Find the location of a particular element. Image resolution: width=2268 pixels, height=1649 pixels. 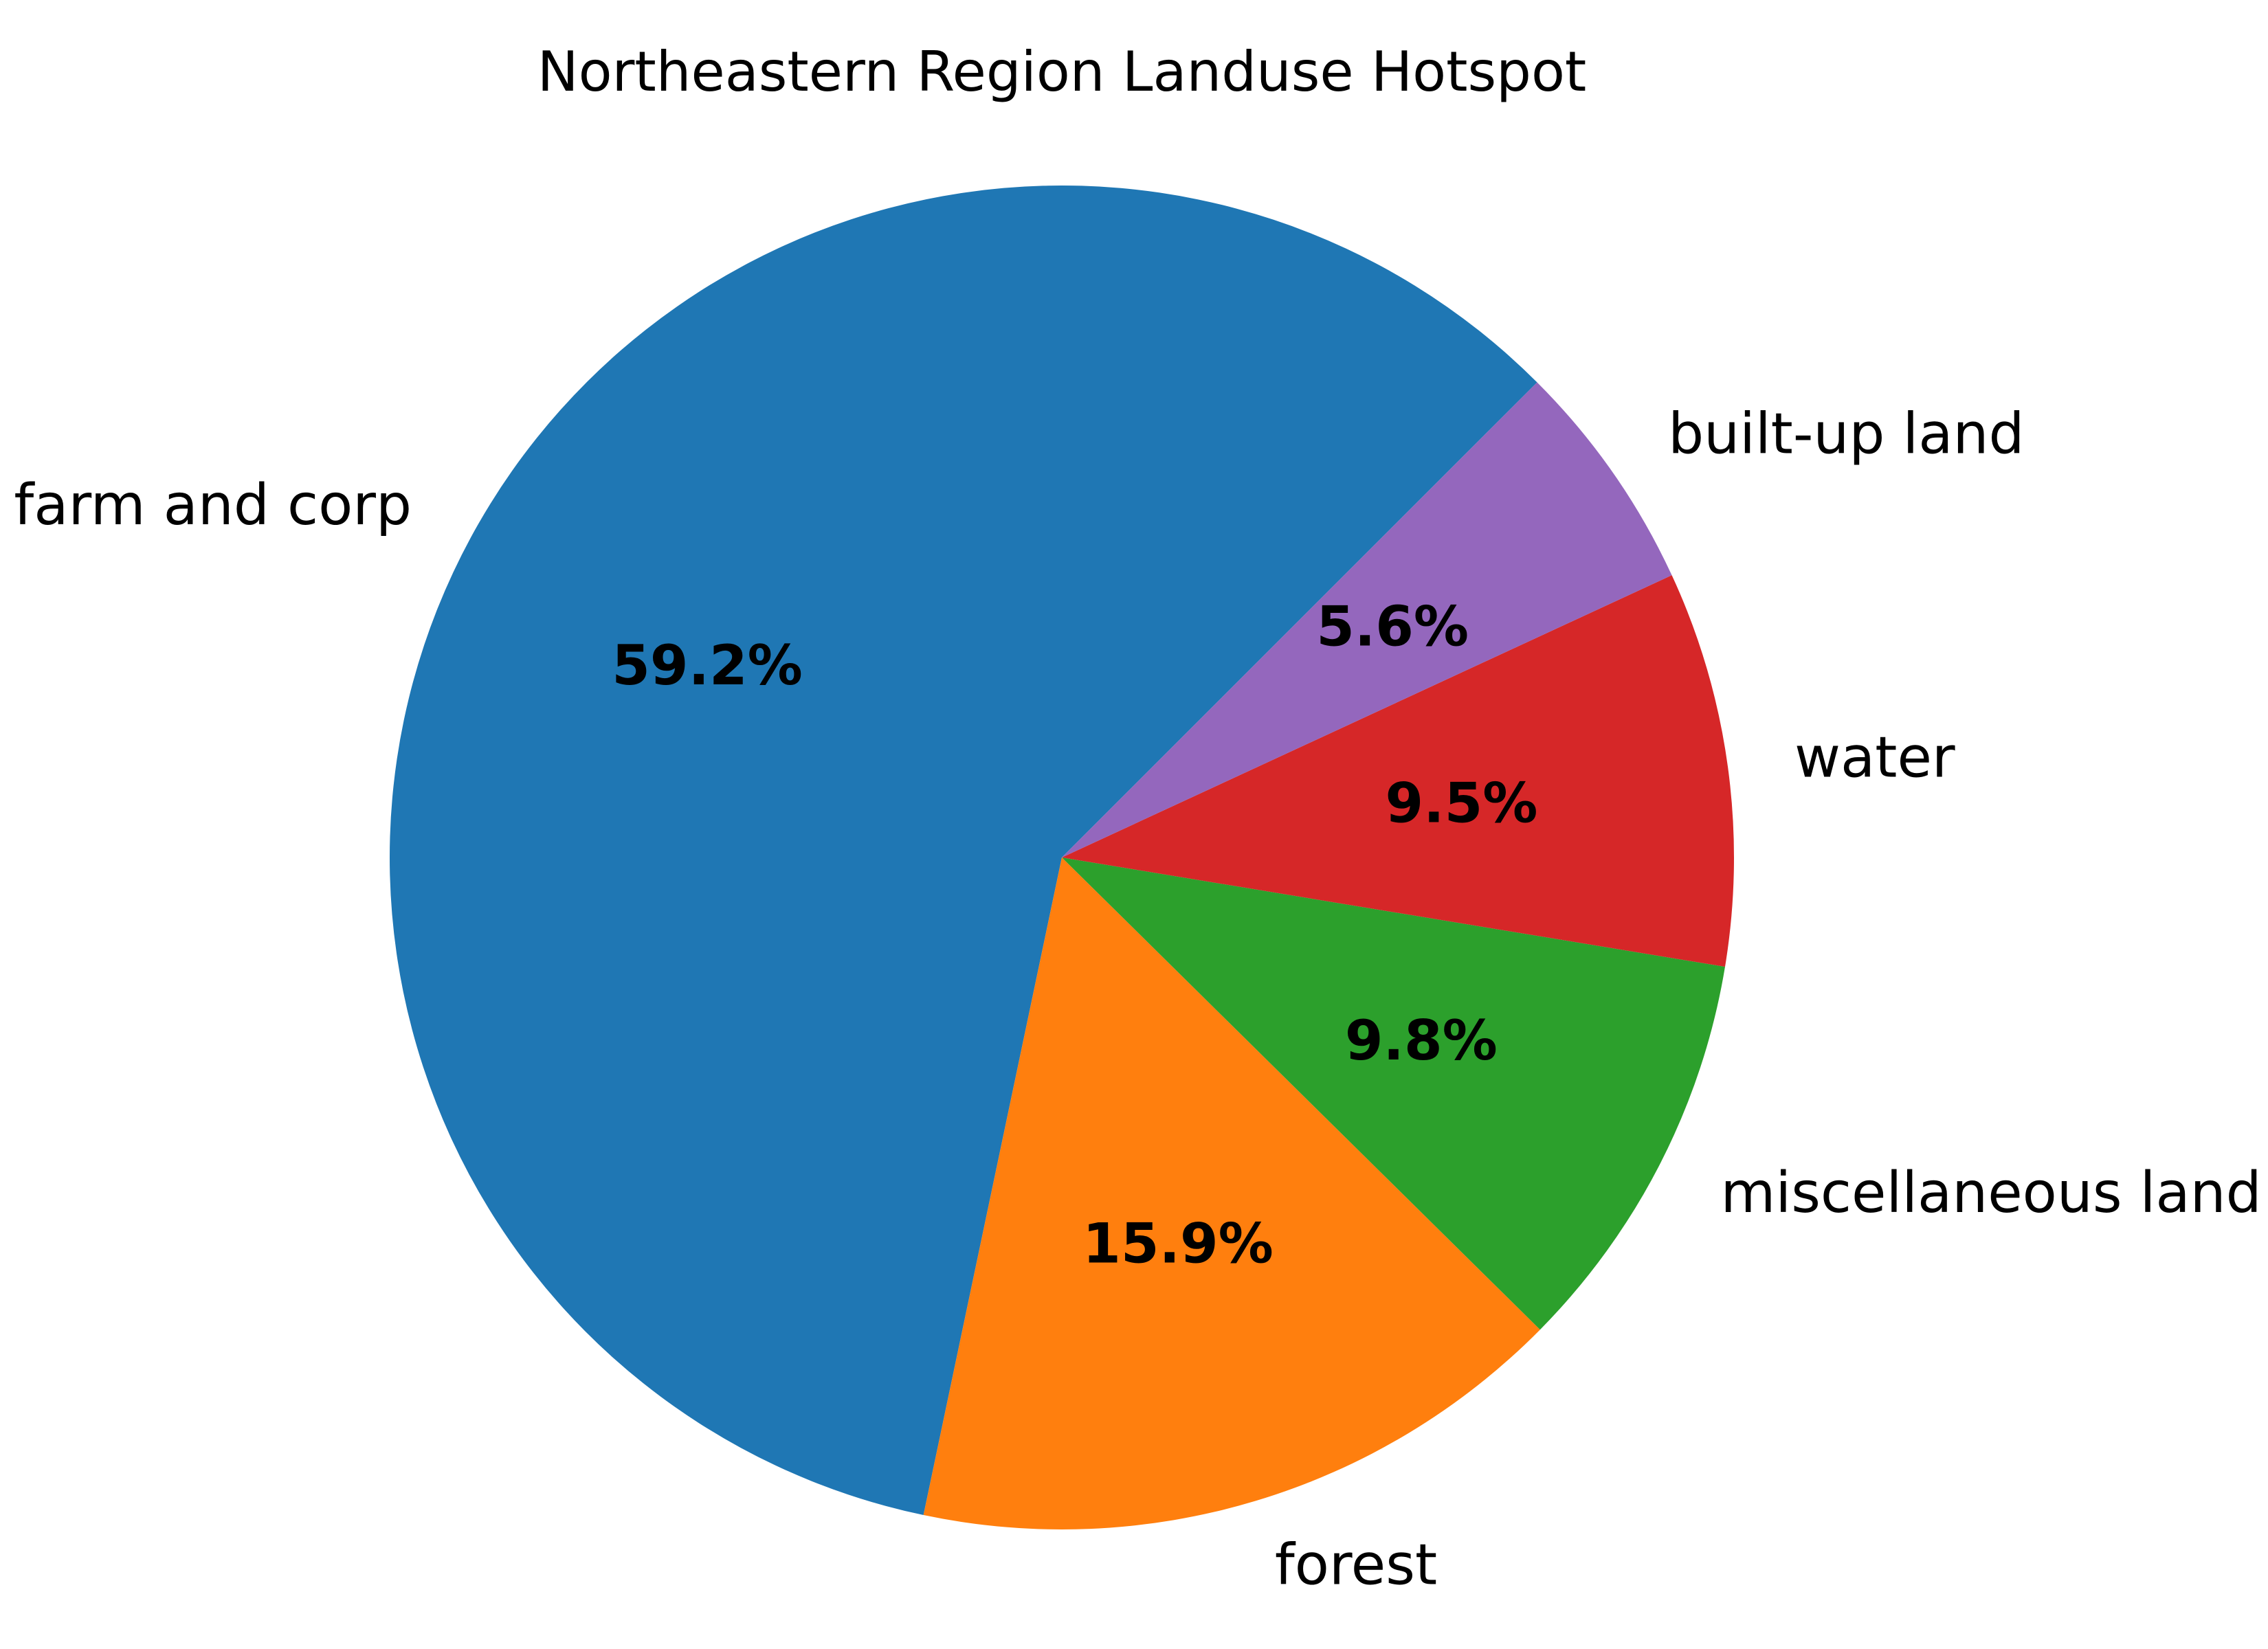

pie-slice-built-up-land is located at coordinates (1367, 619).